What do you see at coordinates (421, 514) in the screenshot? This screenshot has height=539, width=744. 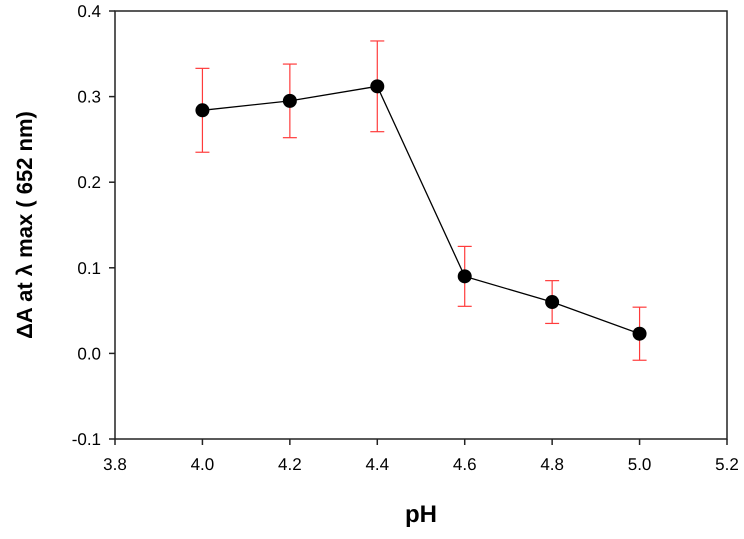 I see `x-axis-title: pH` at bounding box center [421, 514].